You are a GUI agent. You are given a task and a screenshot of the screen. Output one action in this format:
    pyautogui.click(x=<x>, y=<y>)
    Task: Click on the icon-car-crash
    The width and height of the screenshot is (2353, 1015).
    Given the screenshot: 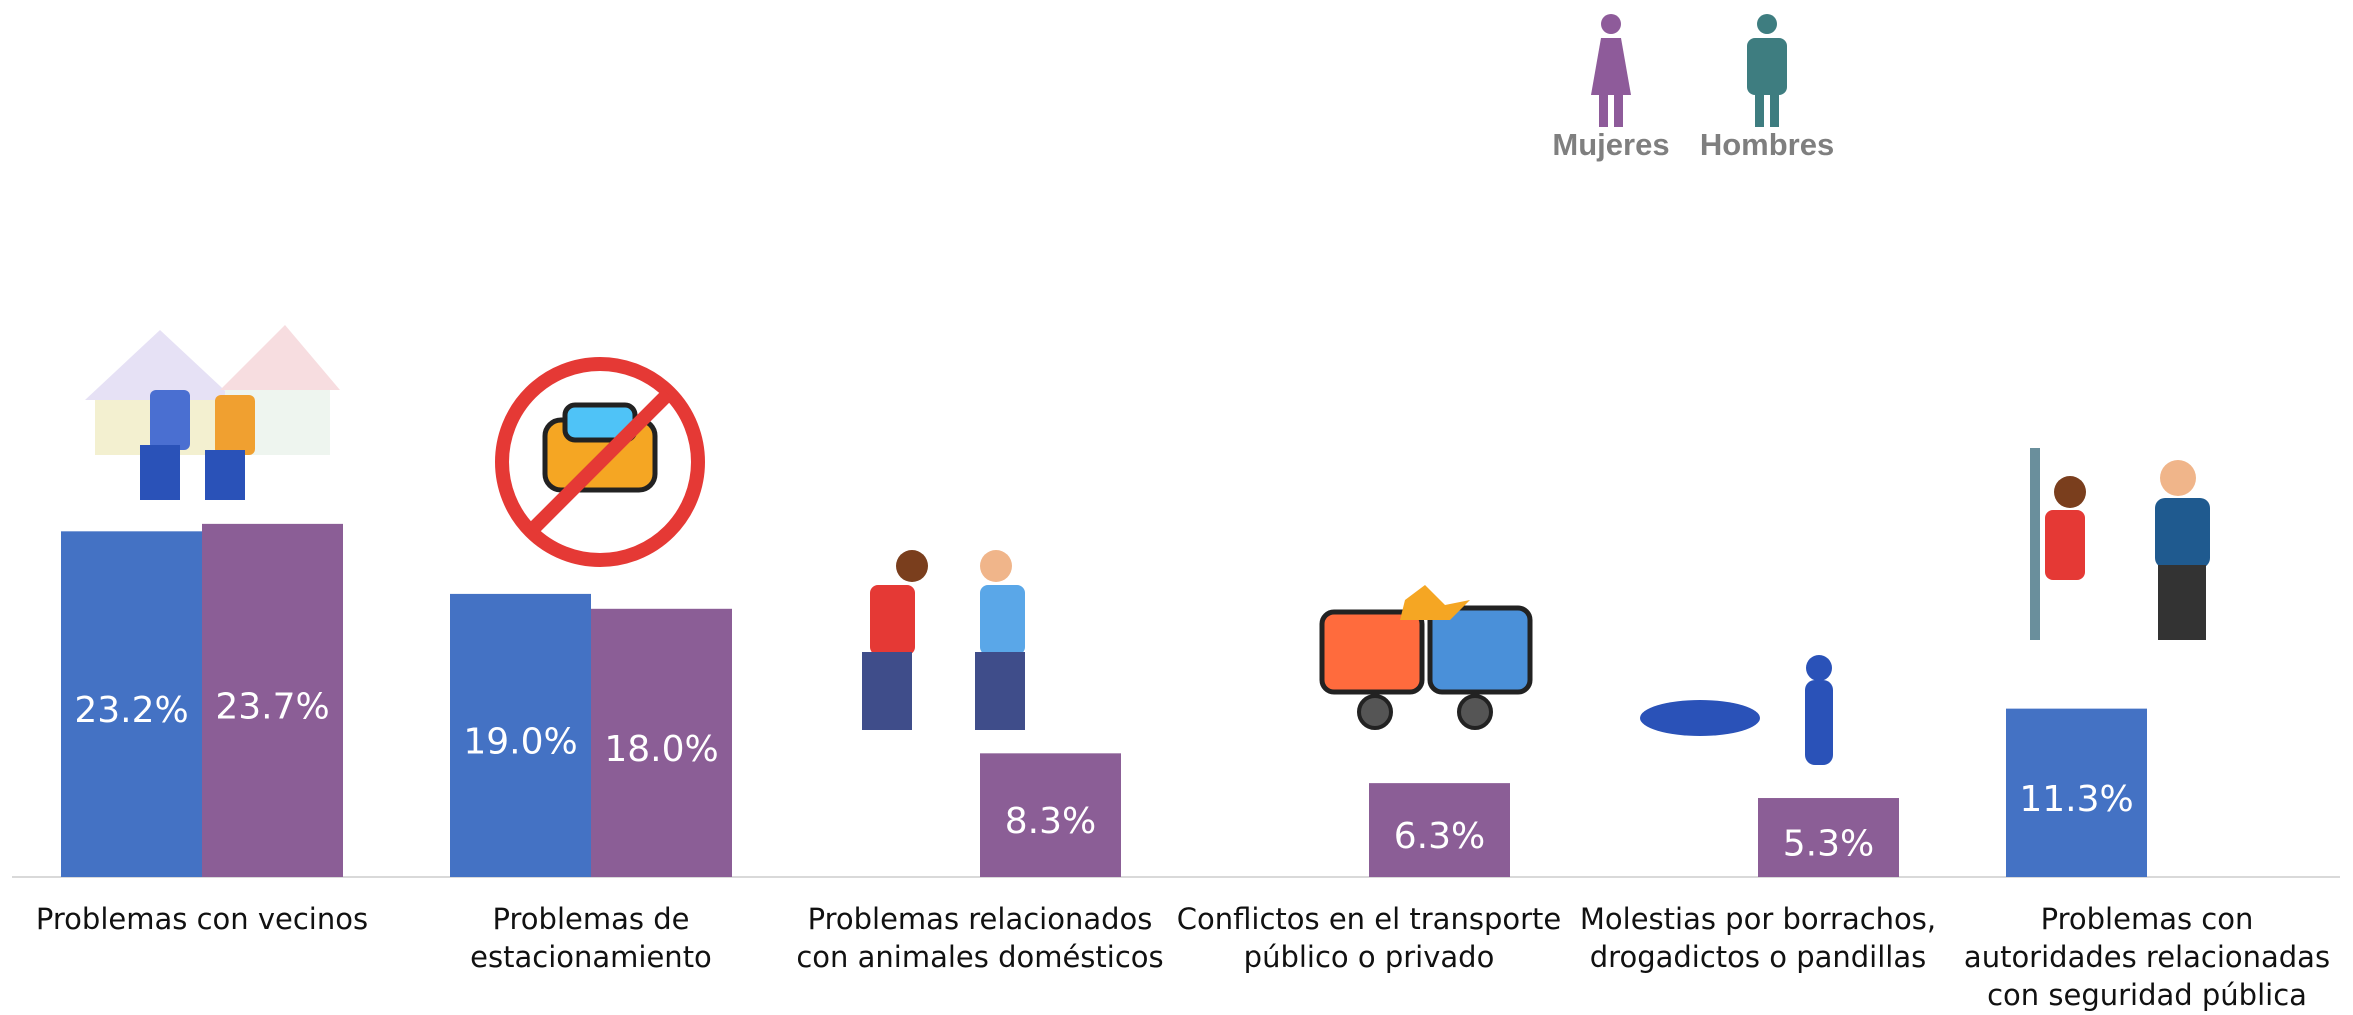 What is the action you would take?
    pyautogui.click(x=1426, y=657)
    